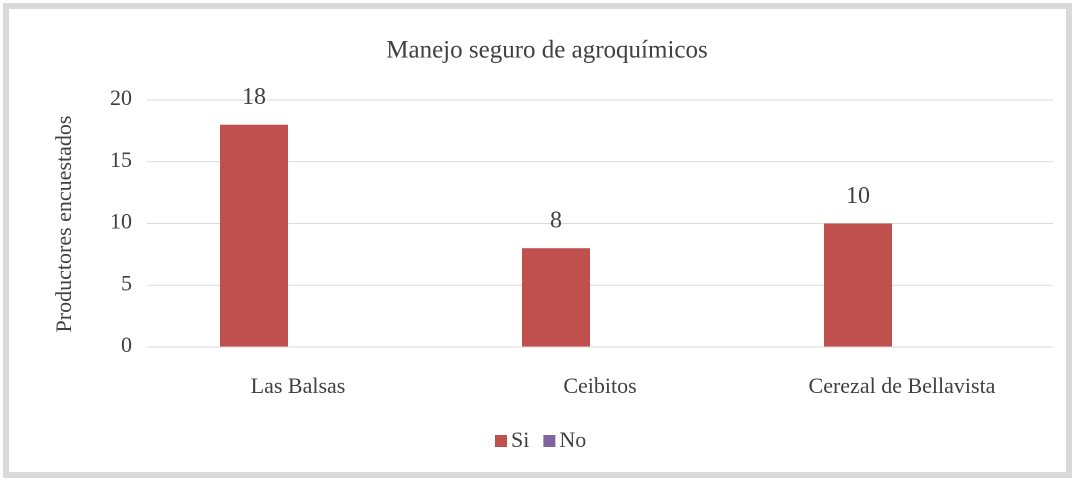 This screenshot has width=1075, height=481. I want to click on data-label: 10, so click(858, 196).